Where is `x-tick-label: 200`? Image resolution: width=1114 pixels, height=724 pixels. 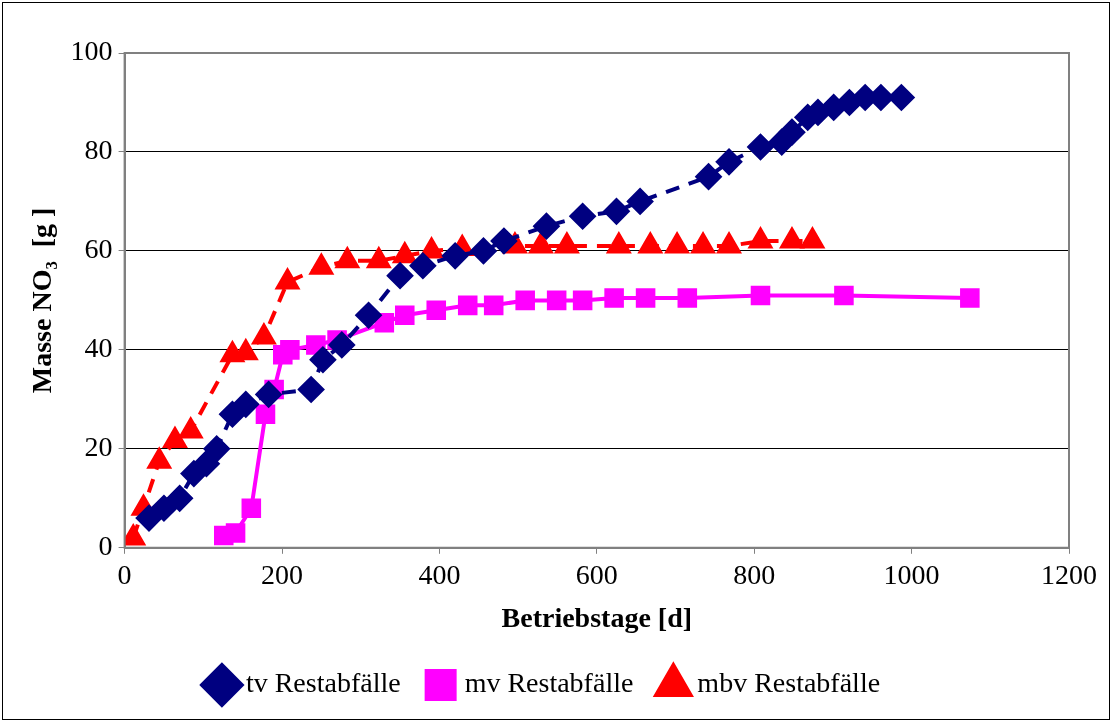 x-tick-label: 200 is located at coordinates (282, 574).